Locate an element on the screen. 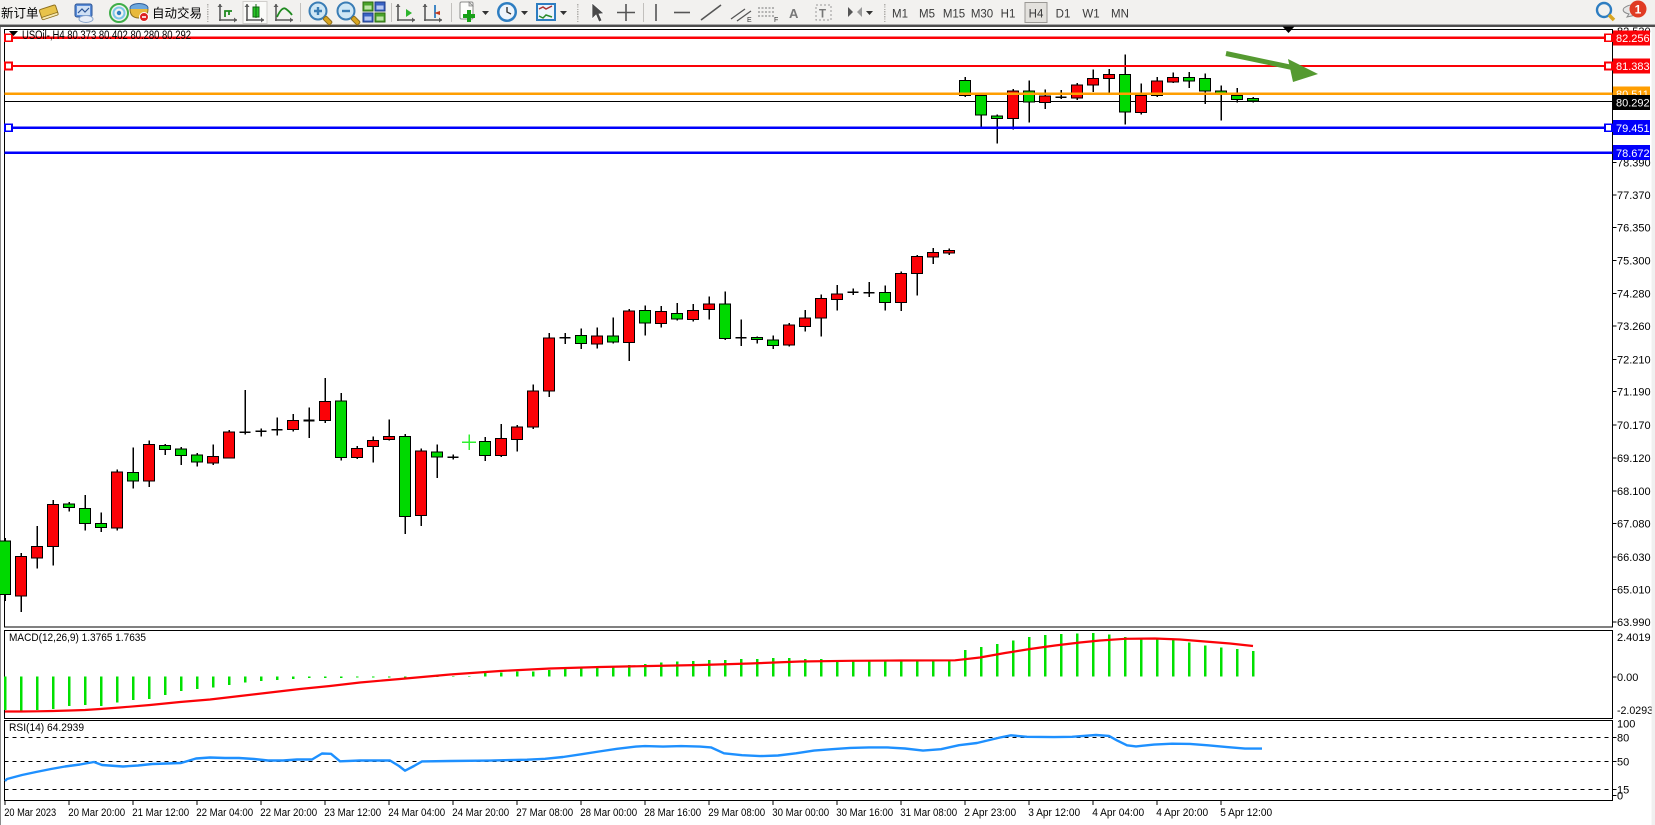  svg-text: MACD(12,26,9) 1.3765 1.7635 is located at coordinates (77, 638).